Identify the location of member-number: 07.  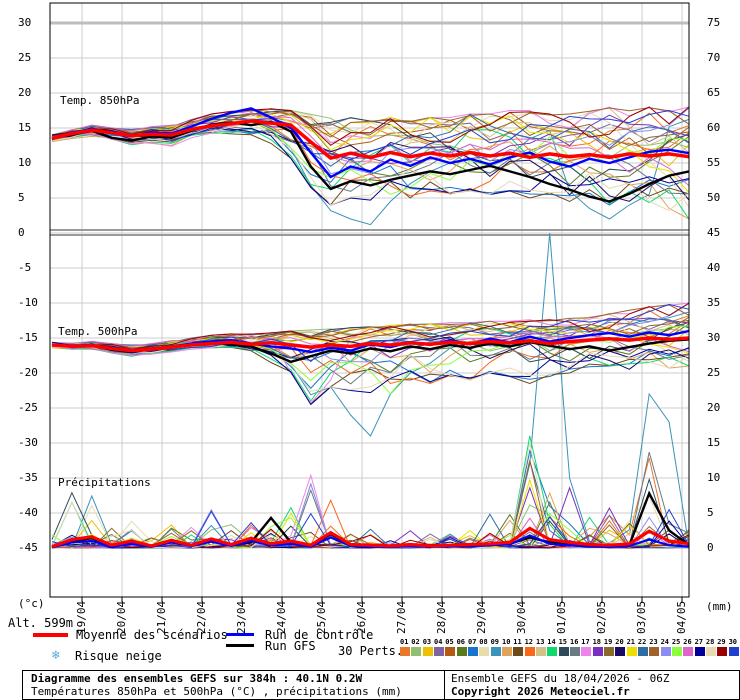
(472, 642).